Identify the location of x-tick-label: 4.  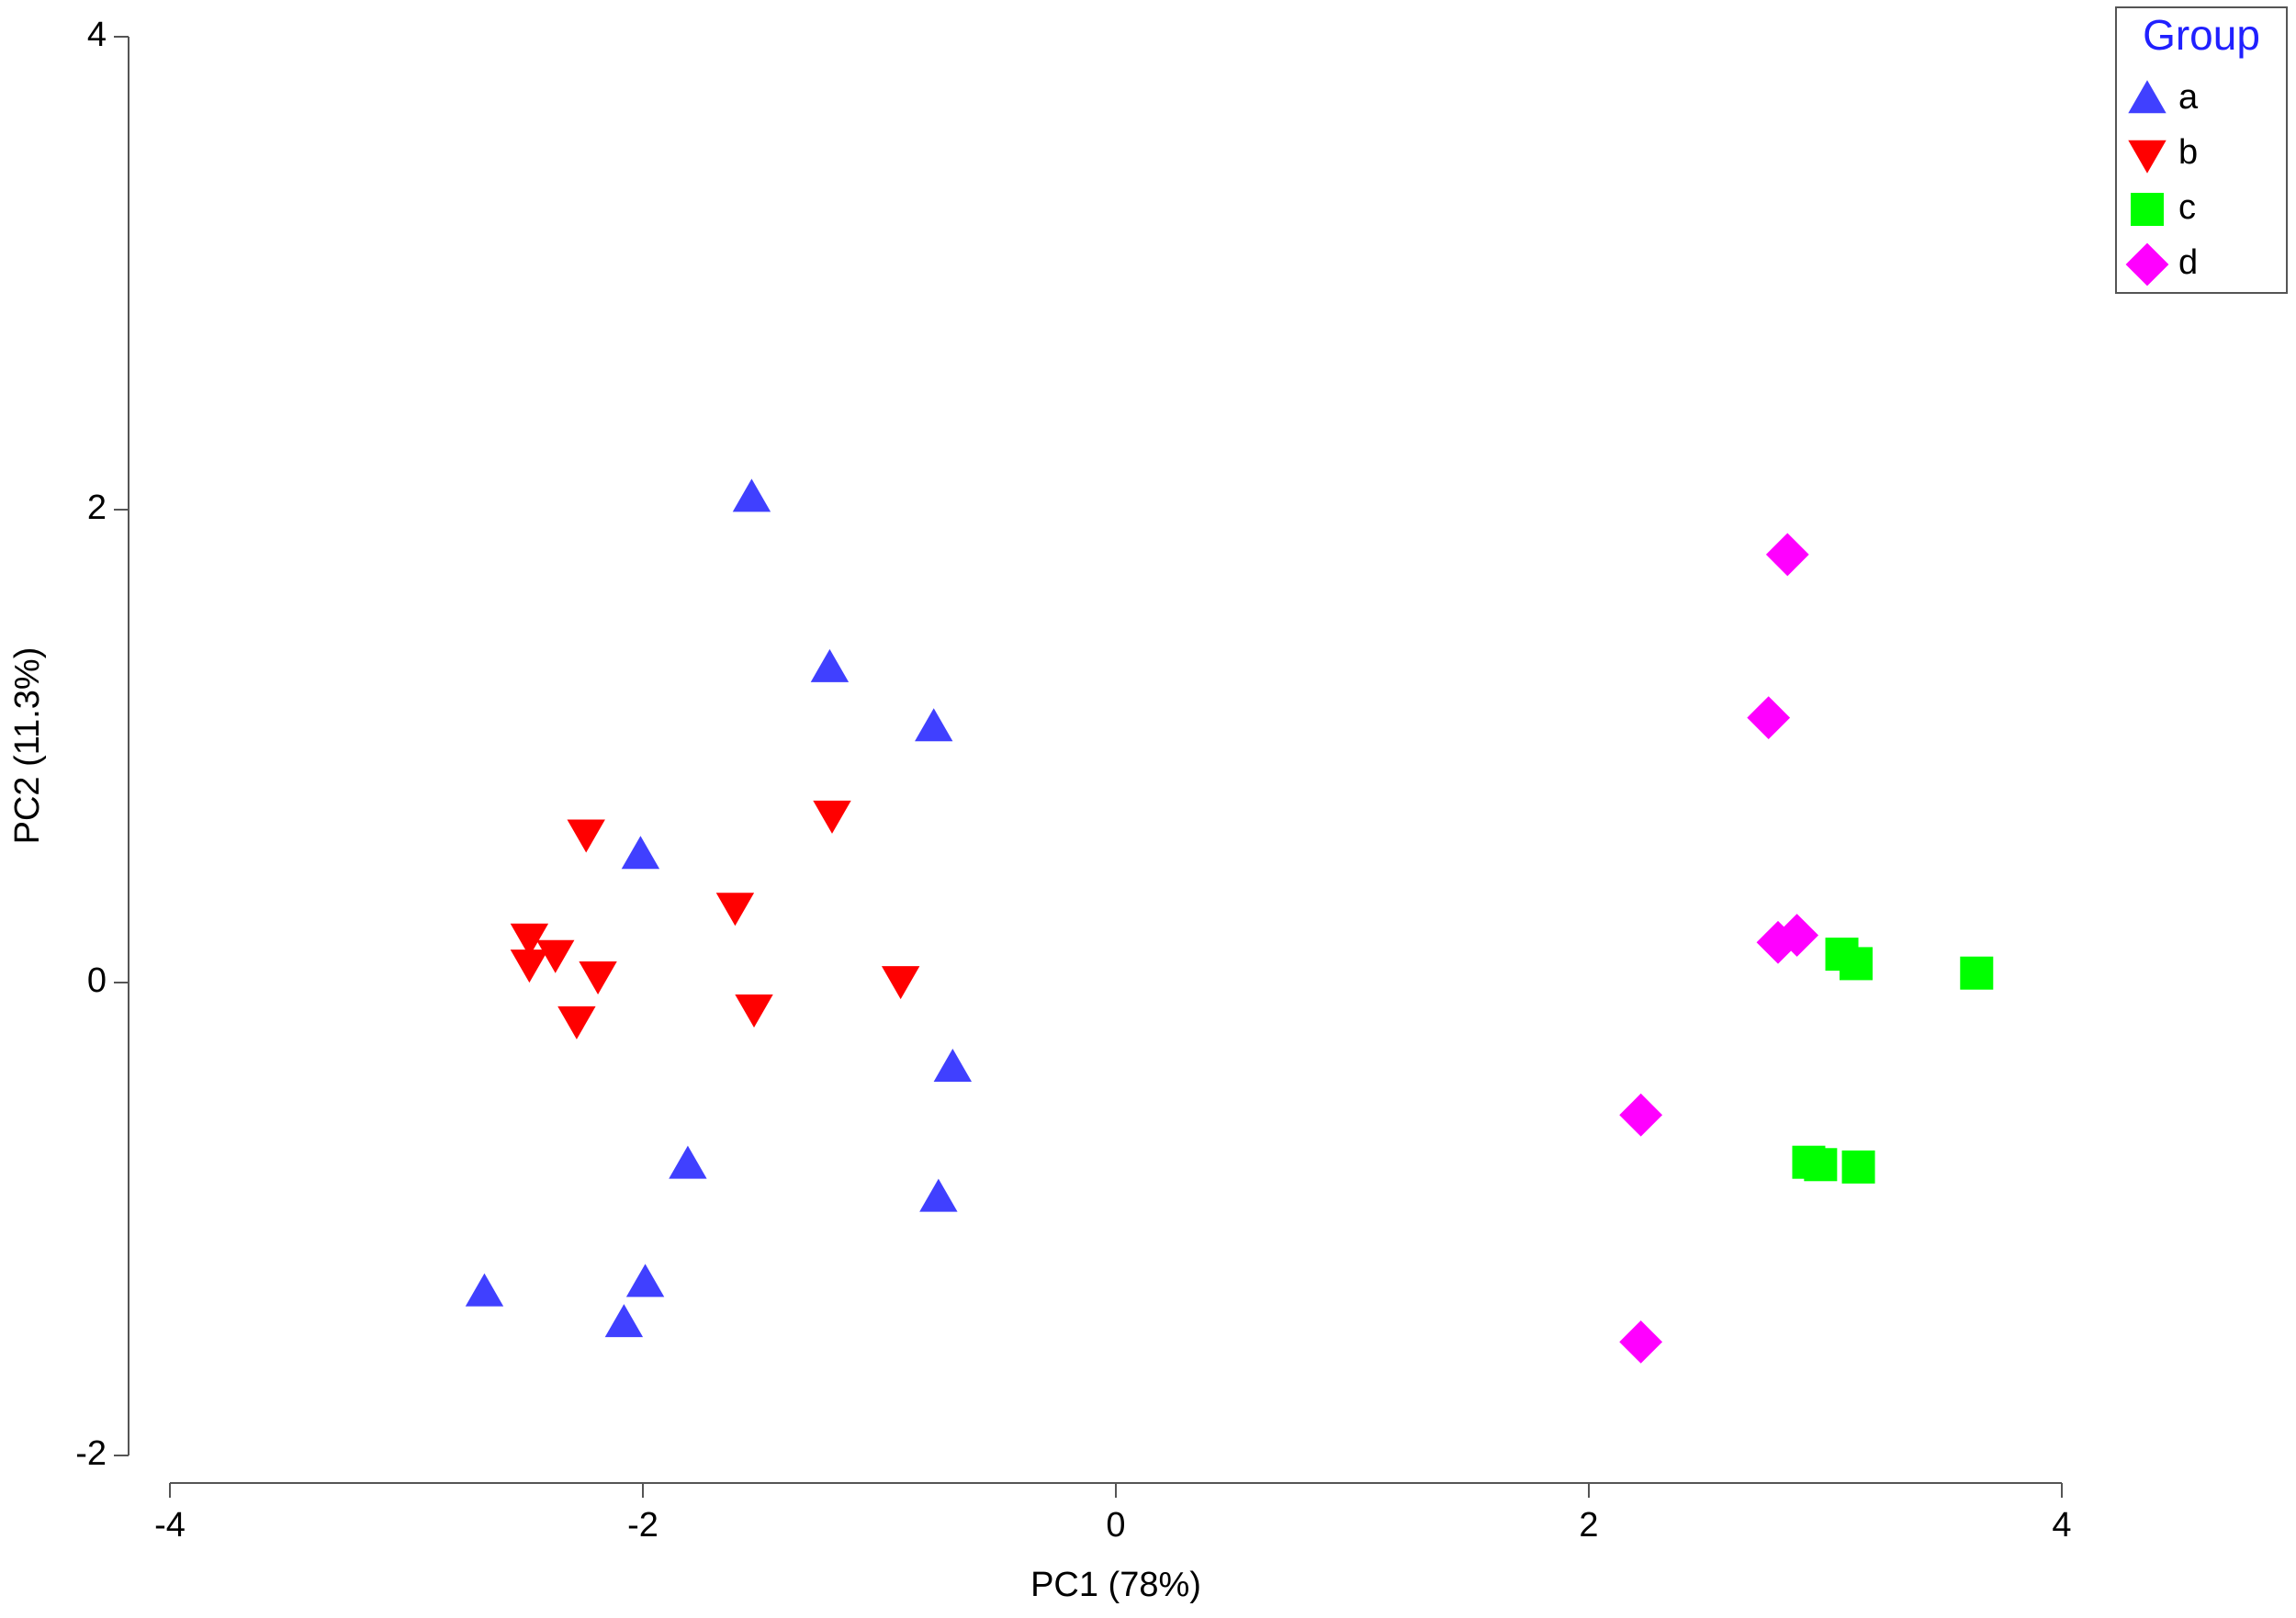
(2061, 1525).